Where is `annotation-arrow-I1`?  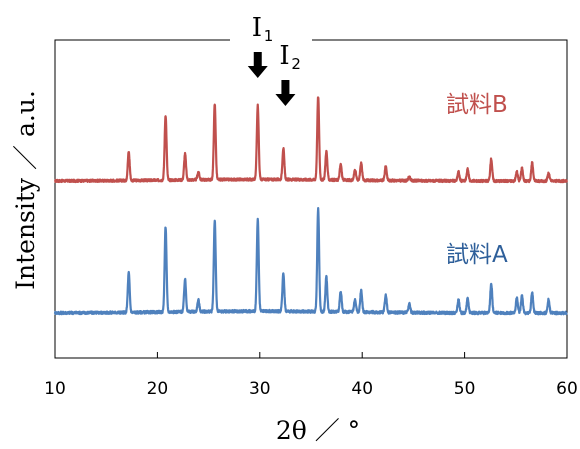
annotation-arrow-I1 is located at coordinates (257, 65).